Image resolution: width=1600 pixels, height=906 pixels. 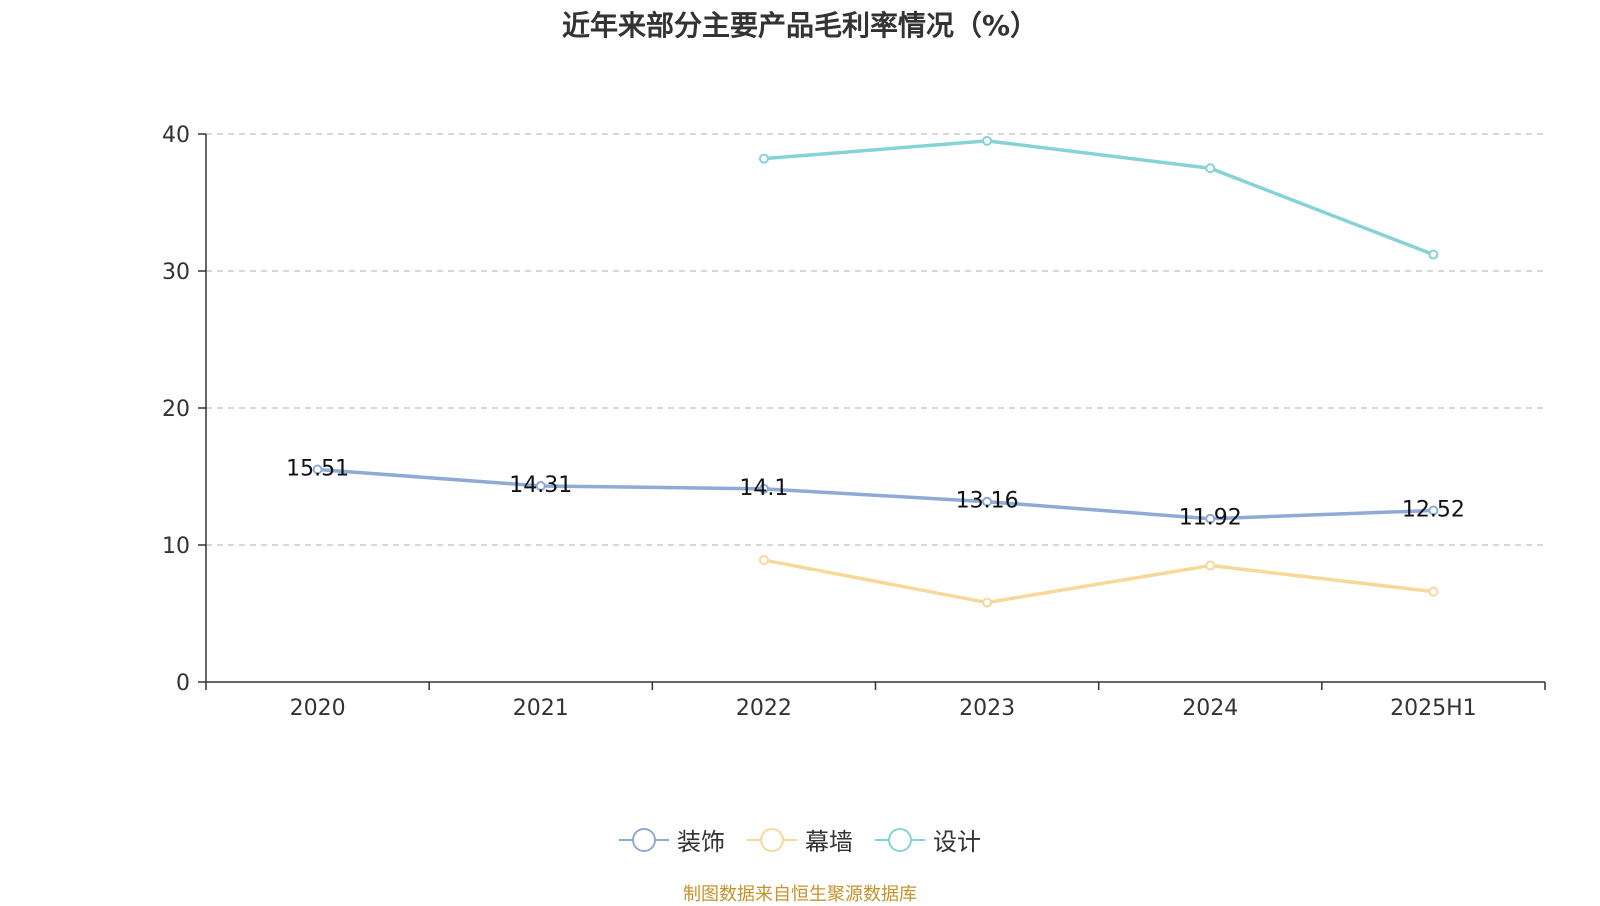 What do you see at coordinates (541, 708) in the screenshot?
I see `x-tick-label: 2021` at bounding box center [541, 708].